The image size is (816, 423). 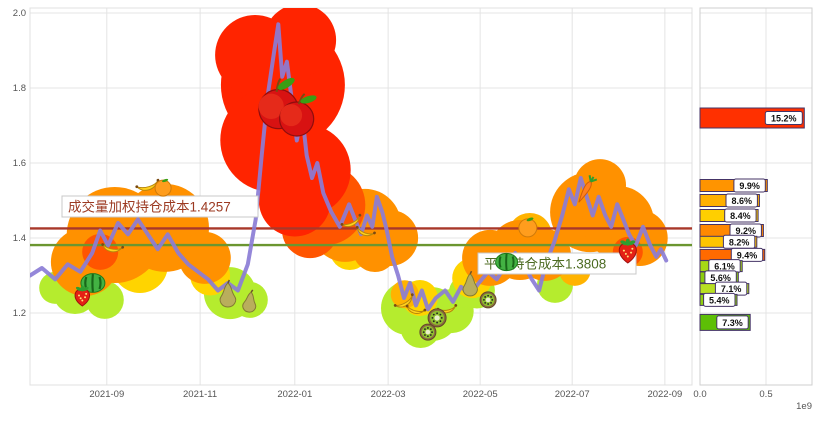 What do you see at coordinates (741, 201) in the screenshot?
I see `volume-bar-percentage: 8.6%` at bounding box center [741, 201].